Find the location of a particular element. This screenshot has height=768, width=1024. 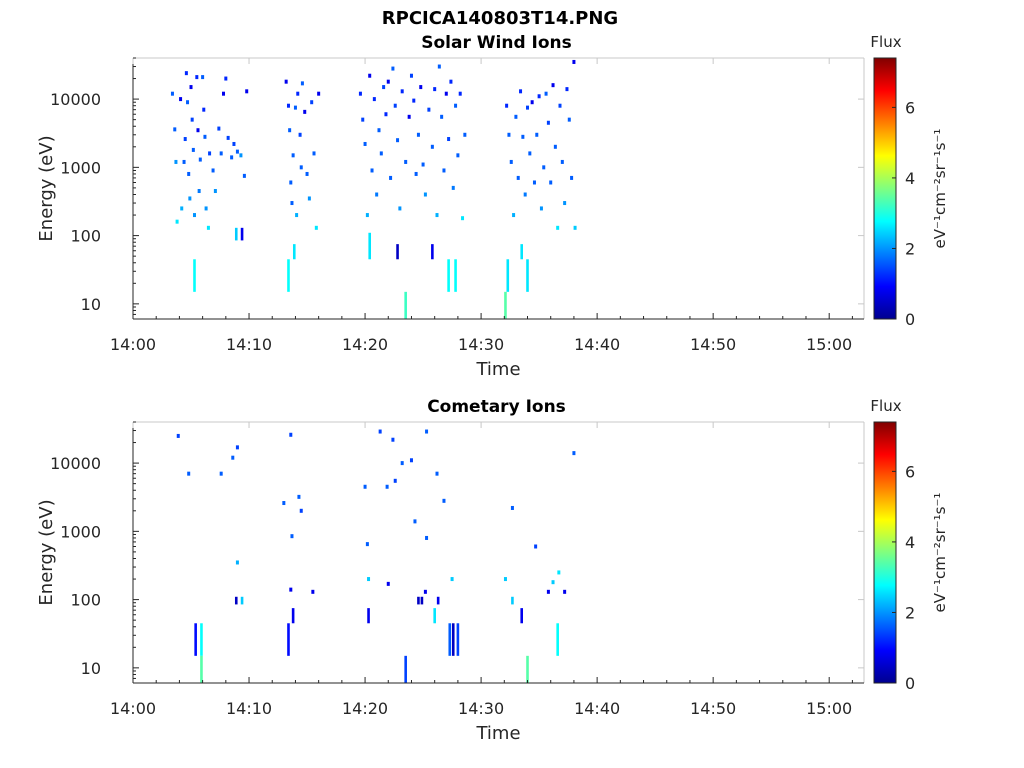

y-tick-label: 10000 is located at coordinates (75, 99).